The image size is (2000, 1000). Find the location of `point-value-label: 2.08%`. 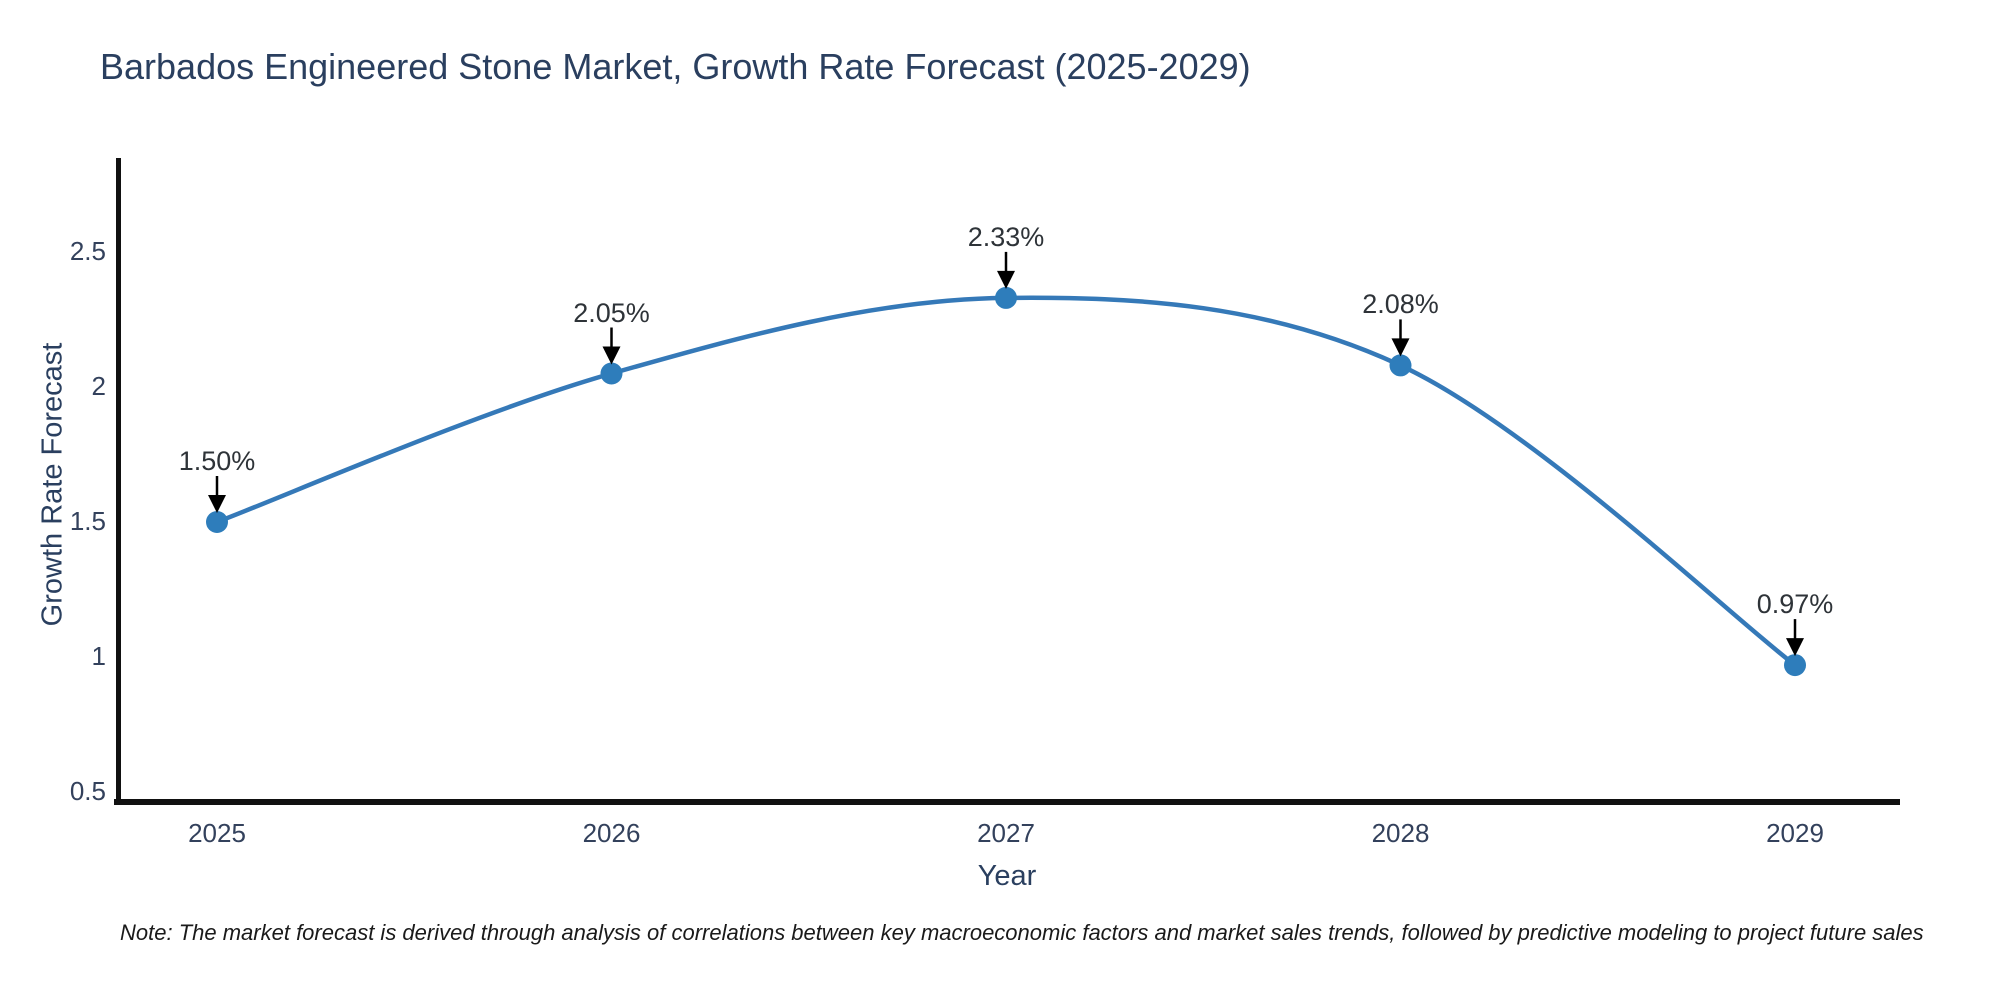

point-value-label: 2.08% is located at coordinates (1400, 304).